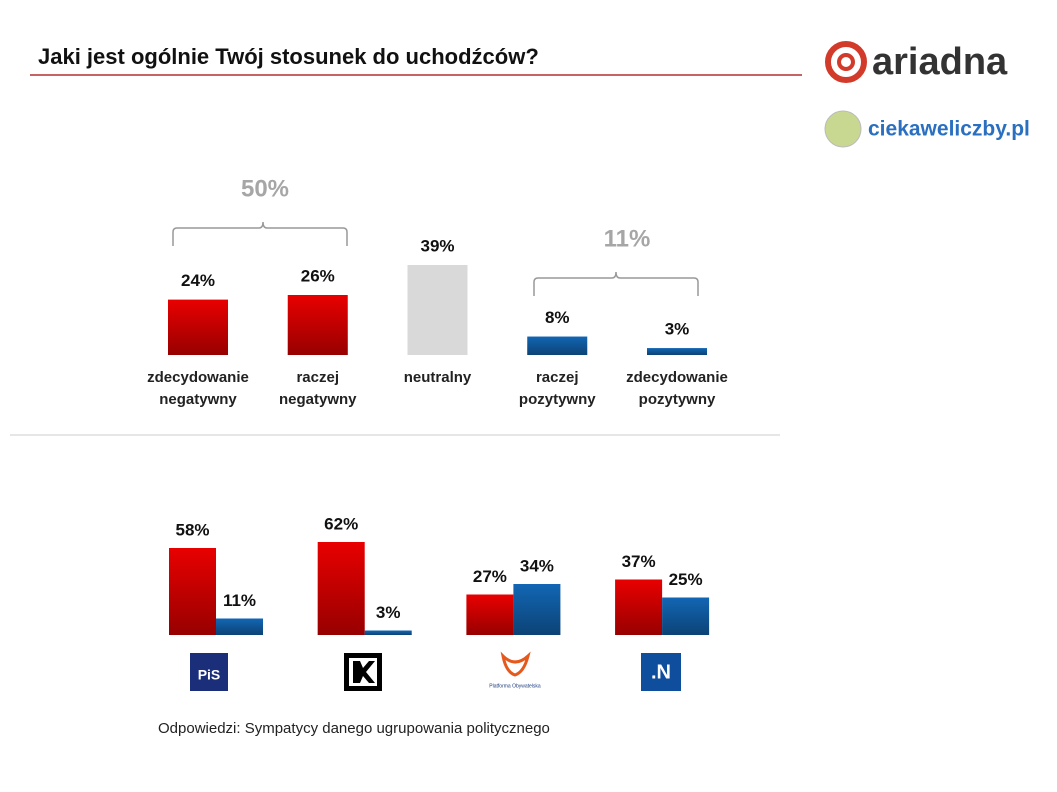  Describe the element at coordinates (949, 129) in the screenshot. I see `site: ciekaweliczby.pl` at that location.